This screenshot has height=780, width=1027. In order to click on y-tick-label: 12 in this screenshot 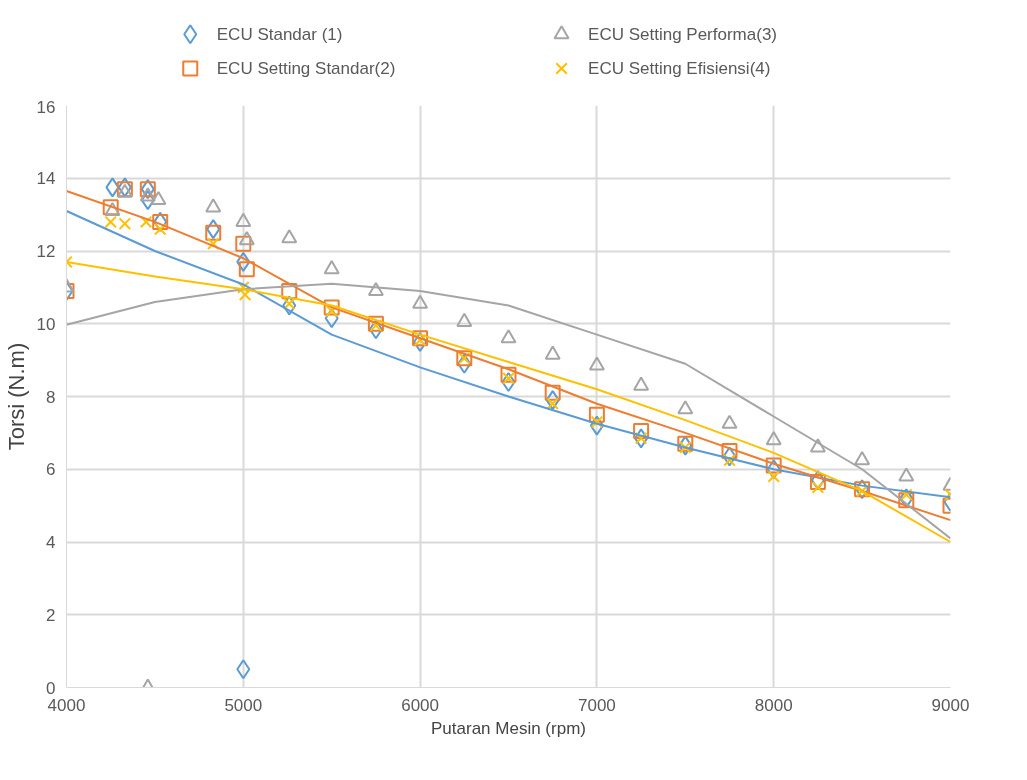, I will do `click(46, 251)`.